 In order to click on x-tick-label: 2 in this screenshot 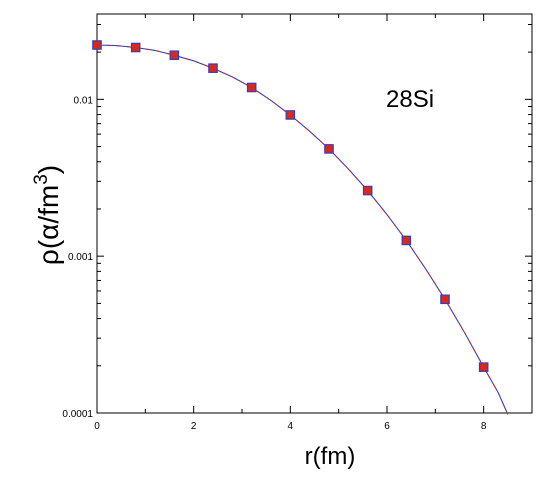, I will do `click(194, 426)`.